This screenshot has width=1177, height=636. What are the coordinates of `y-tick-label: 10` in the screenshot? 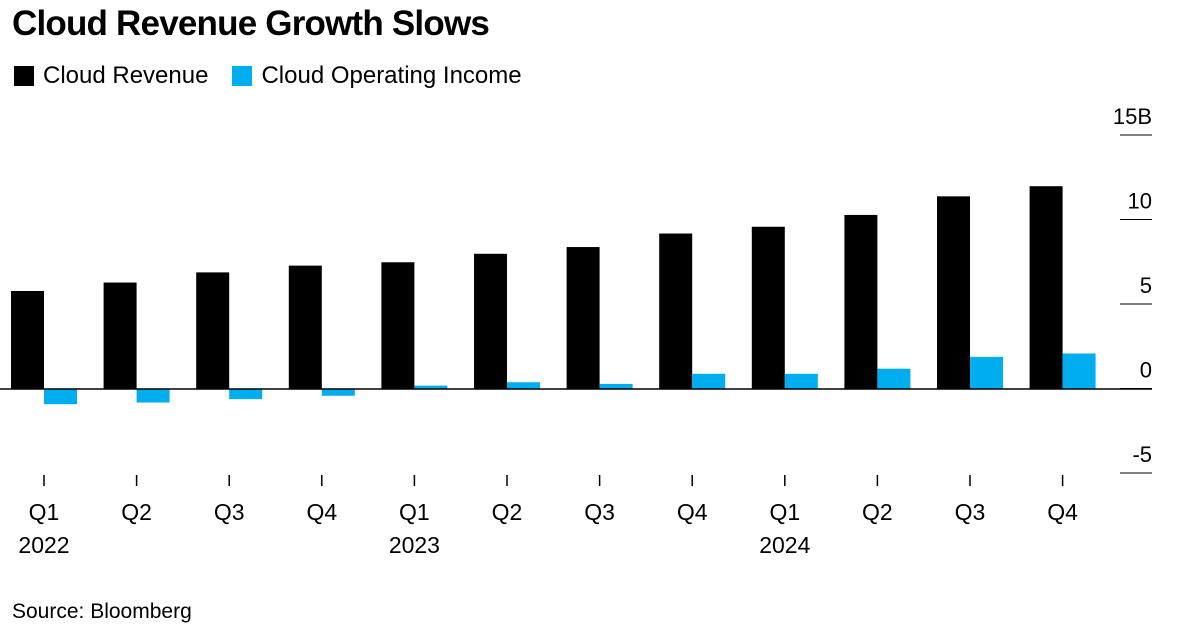 It's located at (1140, 201).